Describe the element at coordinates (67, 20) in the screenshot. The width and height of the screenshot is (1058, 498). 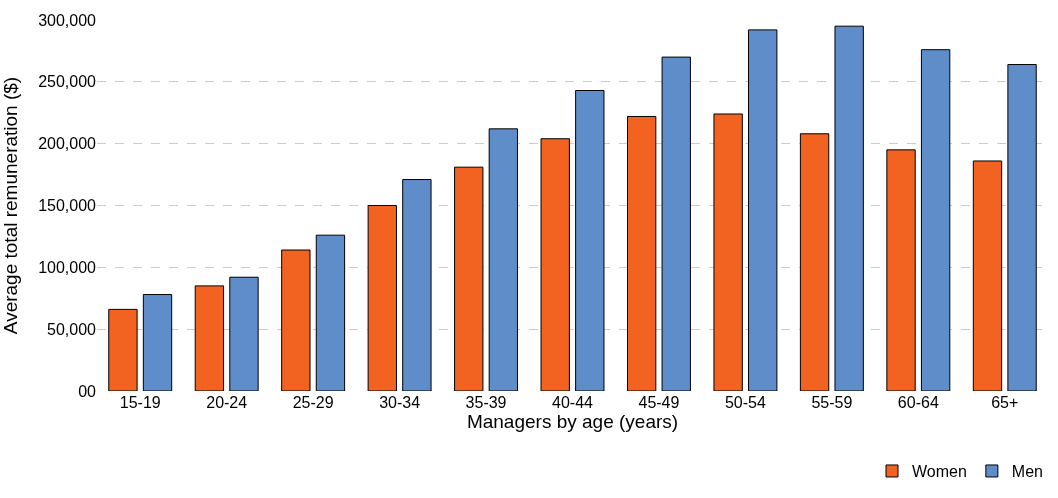
I see `y-tick-label: 300,000` at that location.